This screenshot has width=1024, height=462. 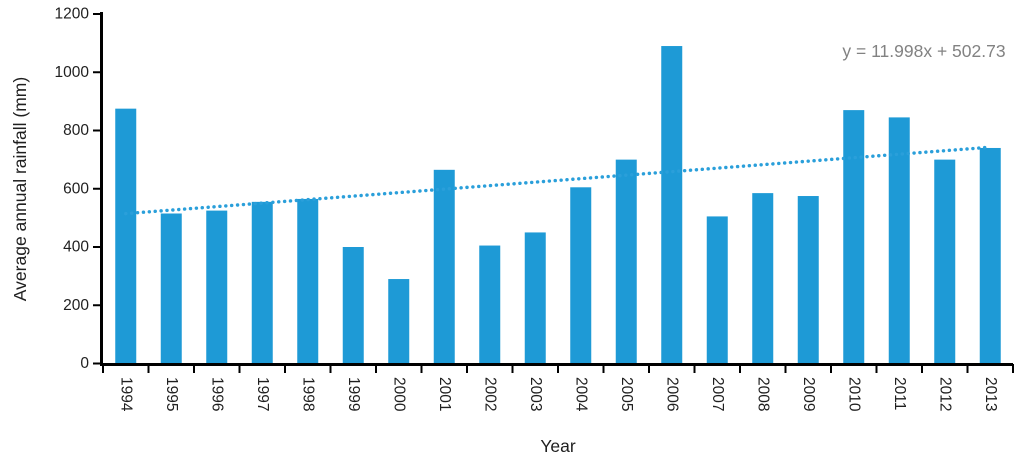 What do you see at coordinates (76, 130) in the screenshot?
I see `y-tick-label: 800` at bounding box center [76, 130].